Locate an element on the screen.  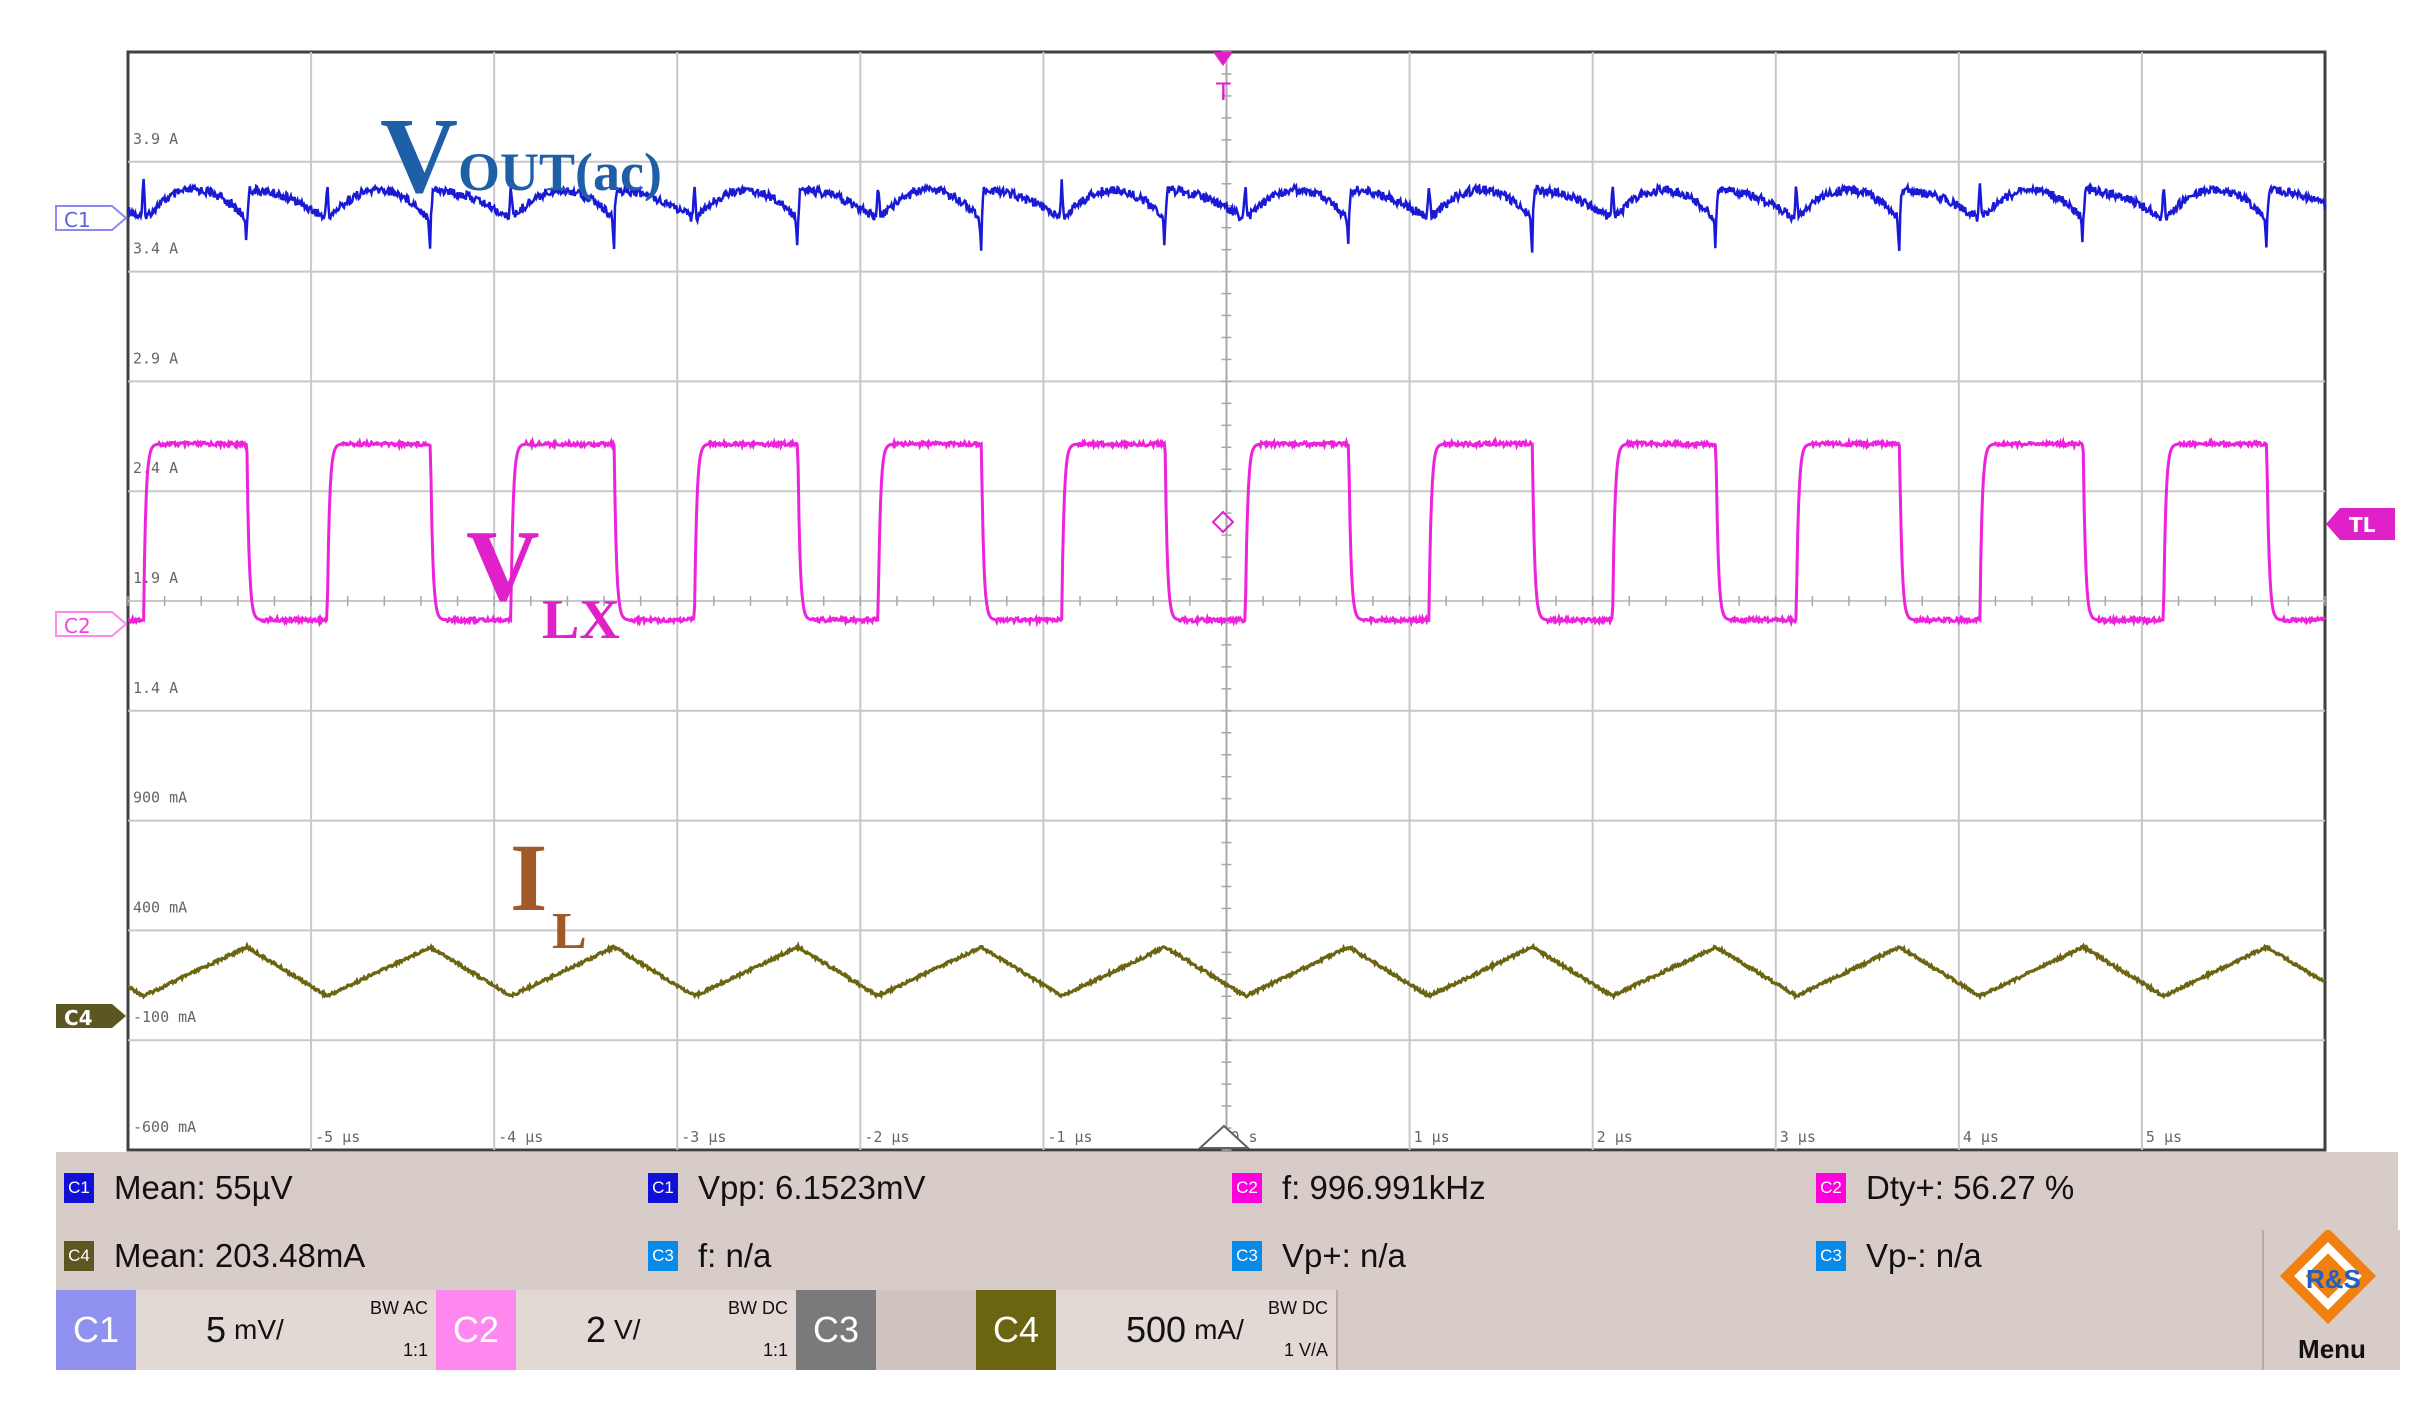
measurement-item: C3 Vp+: n/a is located at coordinates (1319, 1256).